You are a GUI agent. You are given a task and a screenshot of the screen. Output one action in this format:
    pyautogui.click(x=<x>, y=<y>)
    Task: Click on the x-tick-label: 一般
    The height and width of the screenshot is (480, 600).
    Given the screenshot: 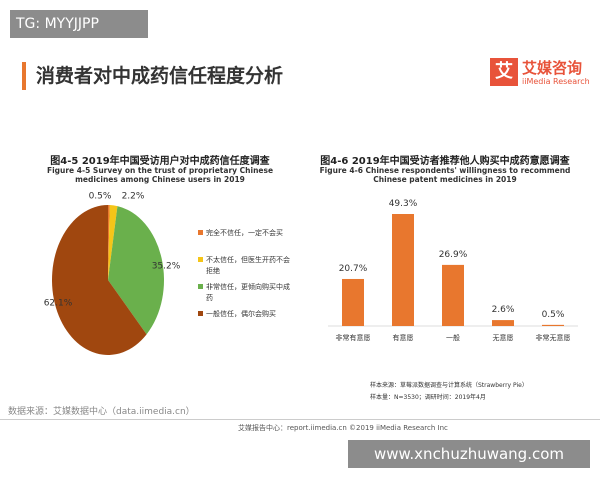 What is the action you would take?
    pyautogui.click(x=453, y=337)
    